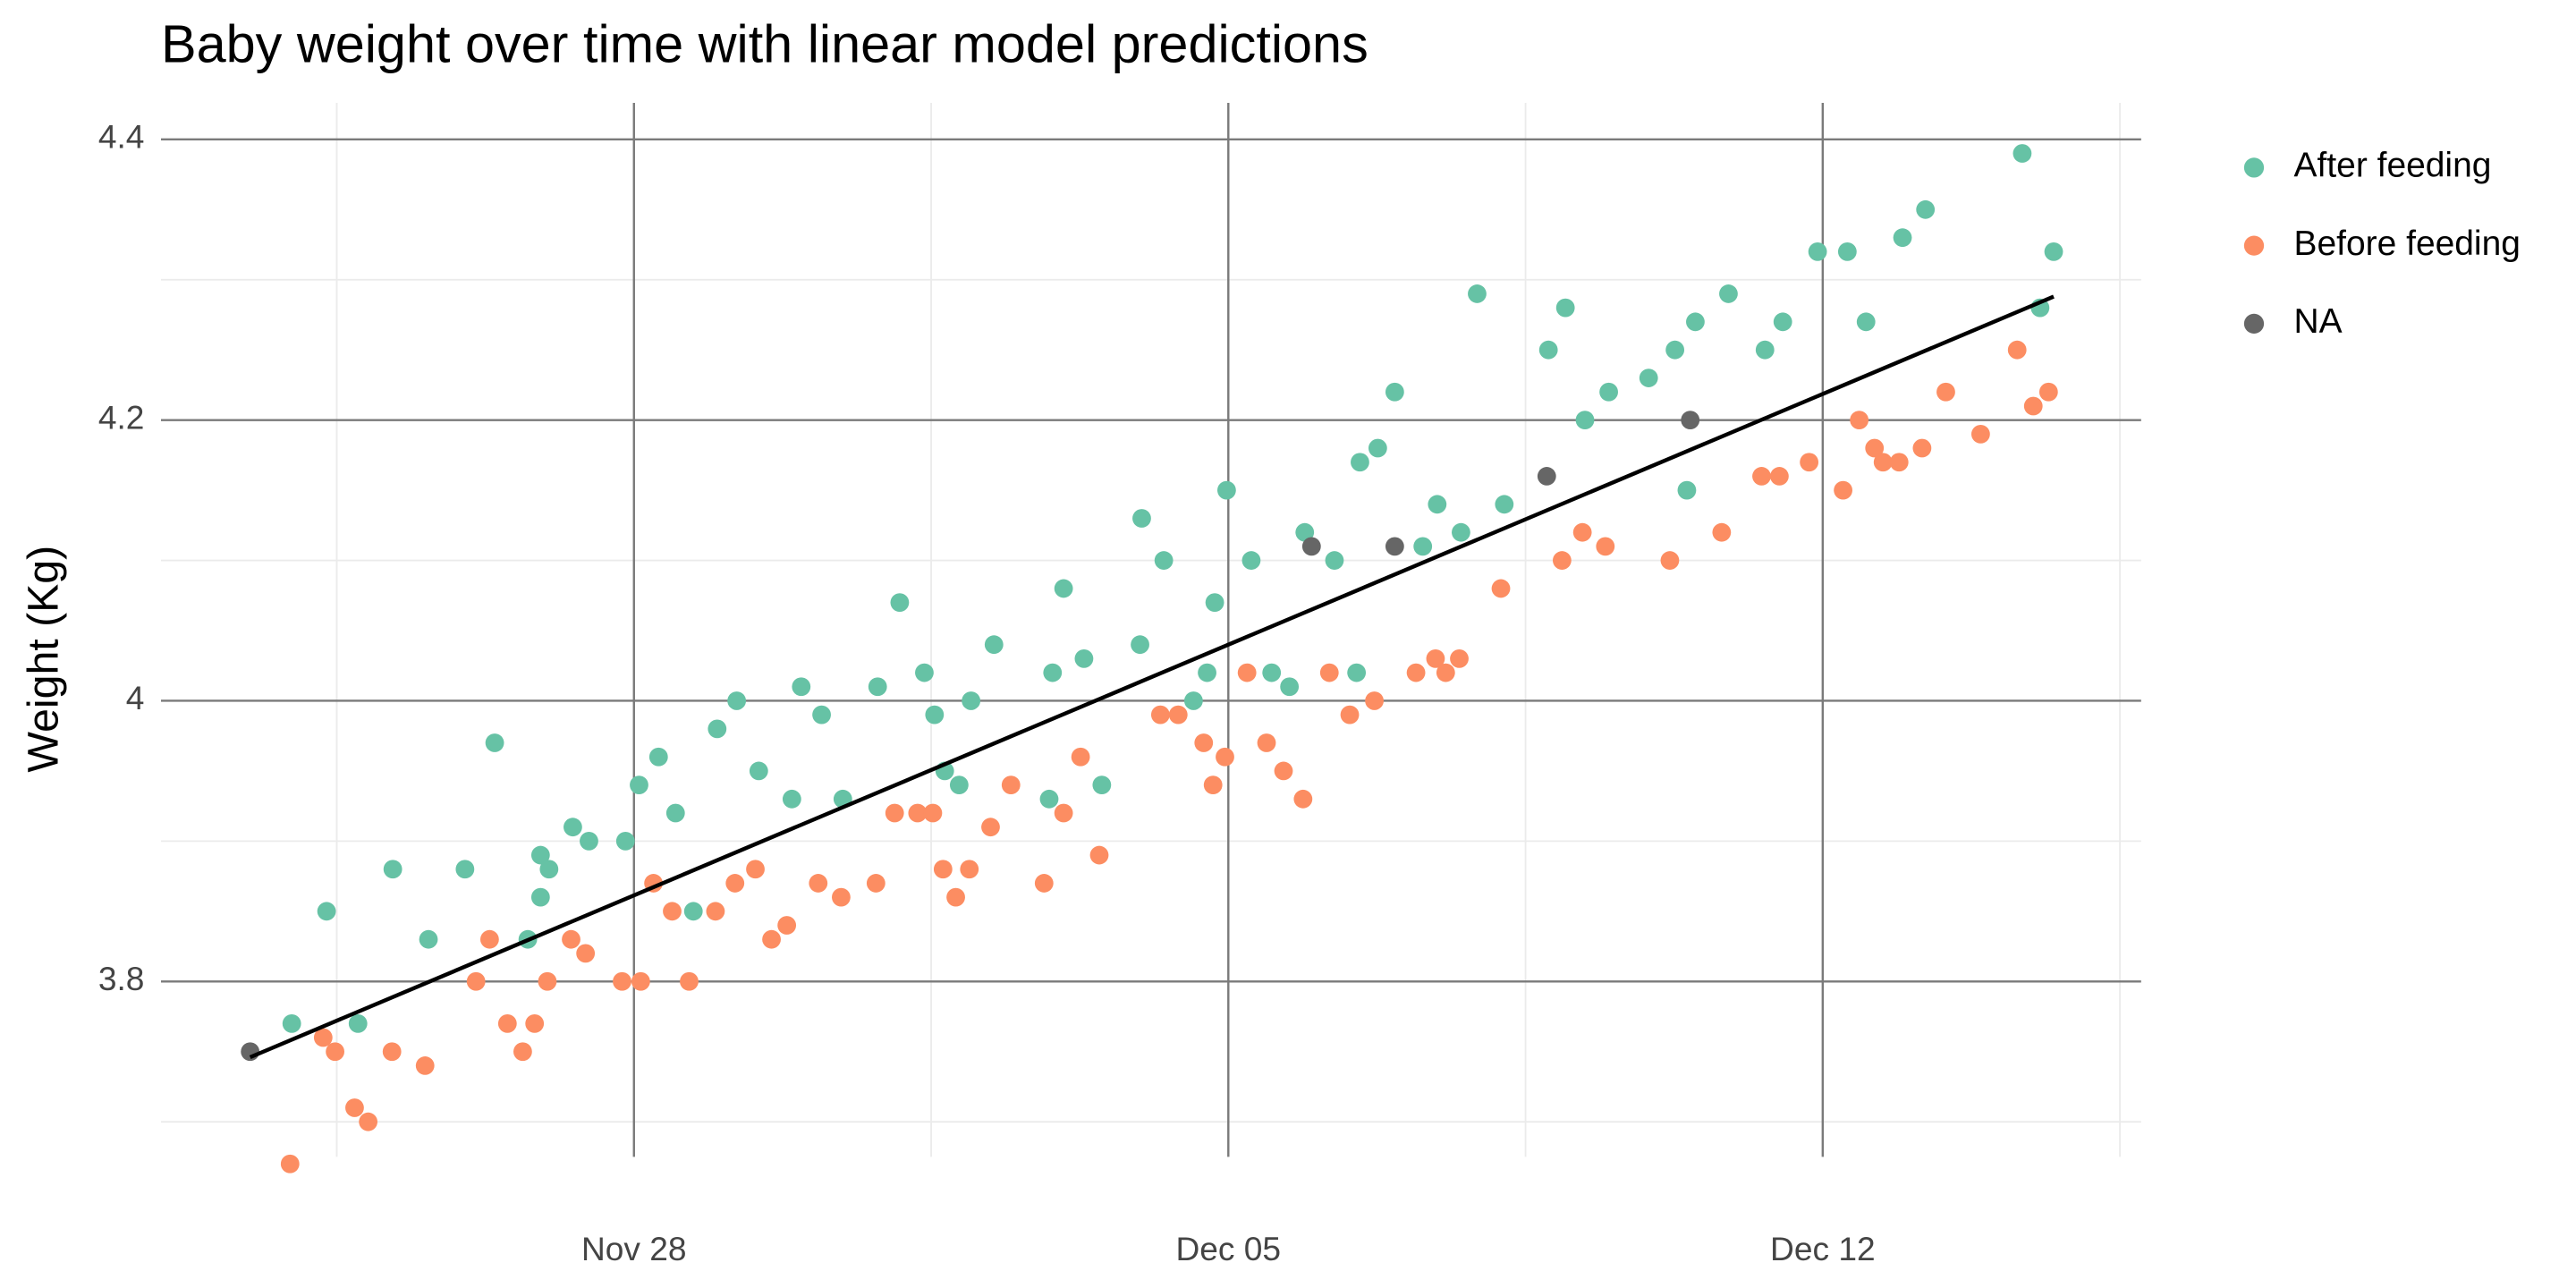 The image size is (2576, 1288). What do you see at coordinates (2254, 167) in the screenshot?
I see `legend-marker` at bounding box center [2254, 167].